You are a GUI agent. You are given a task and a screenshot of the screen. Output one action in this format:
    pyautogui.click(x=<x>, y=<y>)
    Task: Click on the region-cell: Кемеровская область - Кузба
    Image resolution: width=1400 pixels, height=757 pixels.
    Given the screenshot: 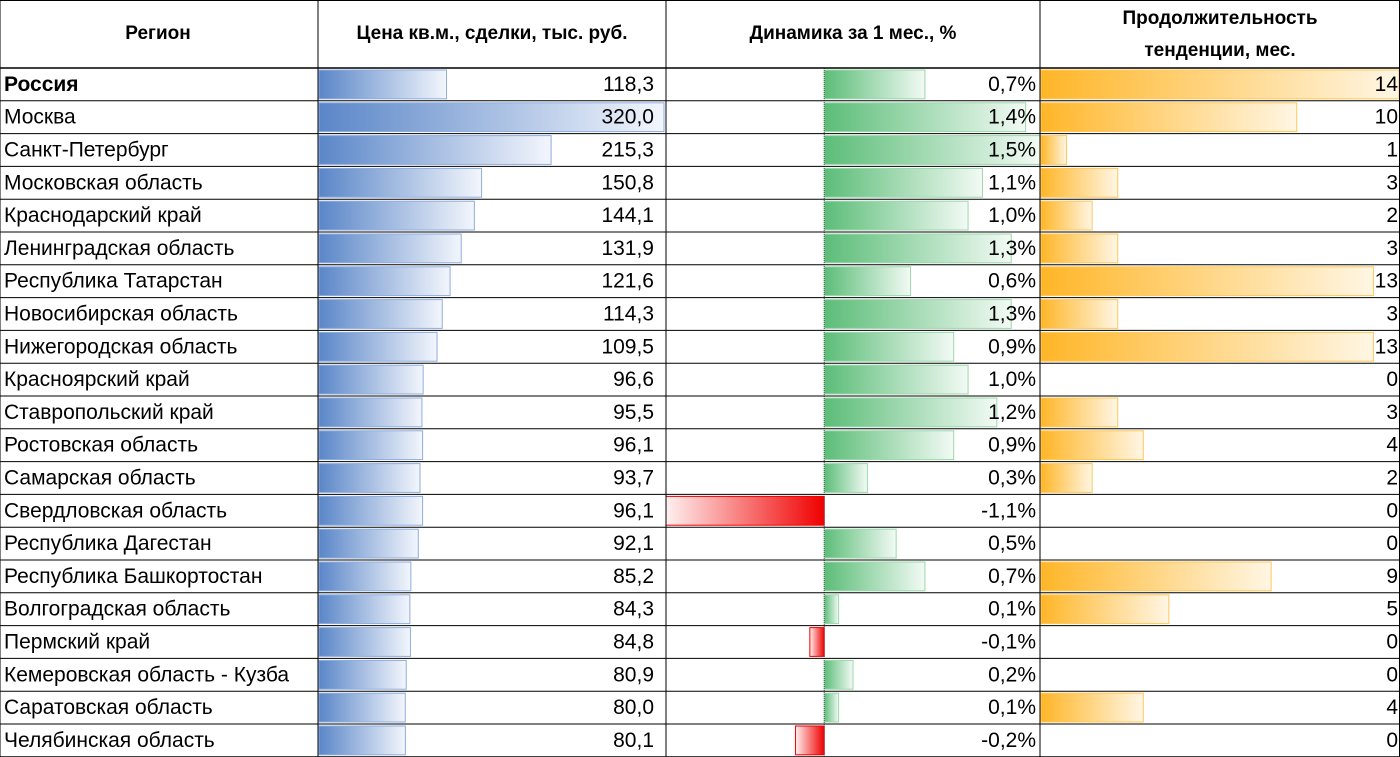 What is the action you would take?
    pyautogui.click(x=146, y=674)
    